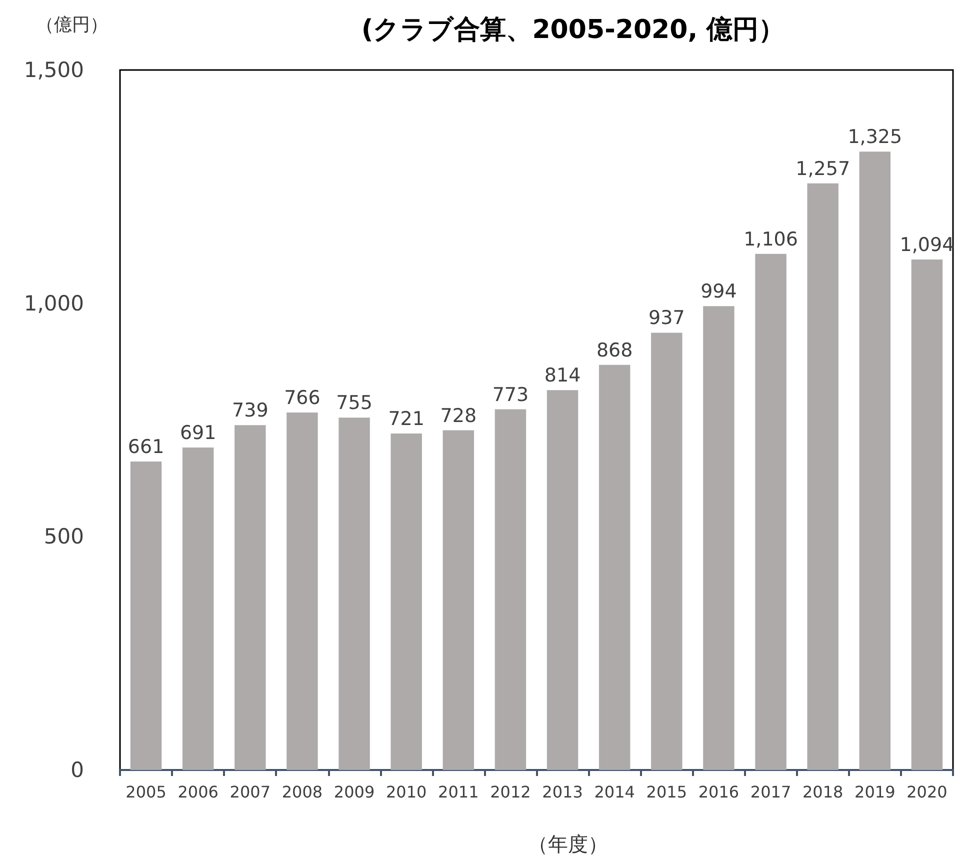  What do you see at coordinates (771, 792) in the screenshot?
I see `x-tick-label: 2017` at bounding box center [771, 792].